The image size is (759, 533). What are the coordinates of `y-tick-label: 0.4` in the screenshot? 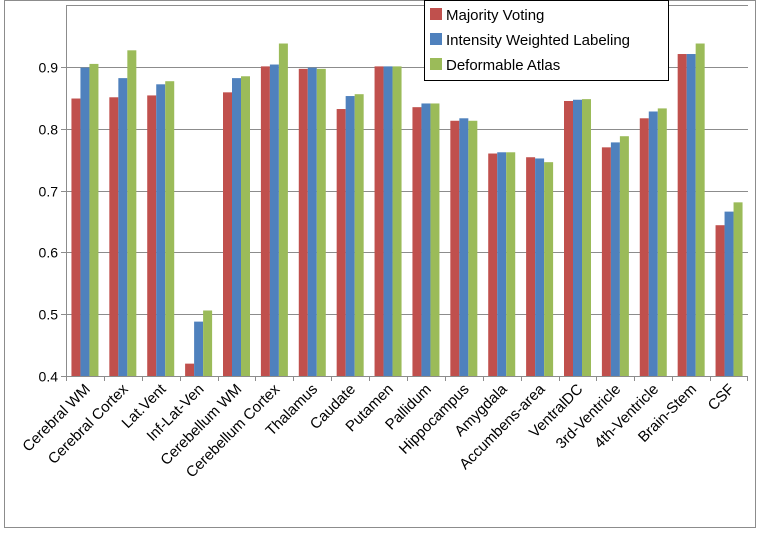 It's located at (49, 377).